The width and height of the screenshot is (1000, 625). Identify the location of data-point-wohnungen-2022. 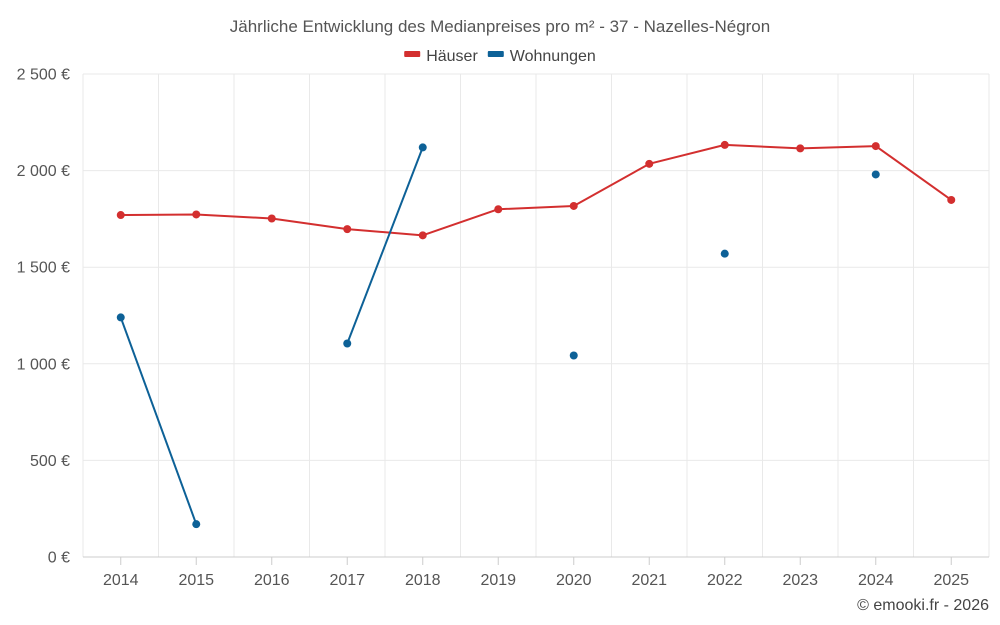
(724, 253).